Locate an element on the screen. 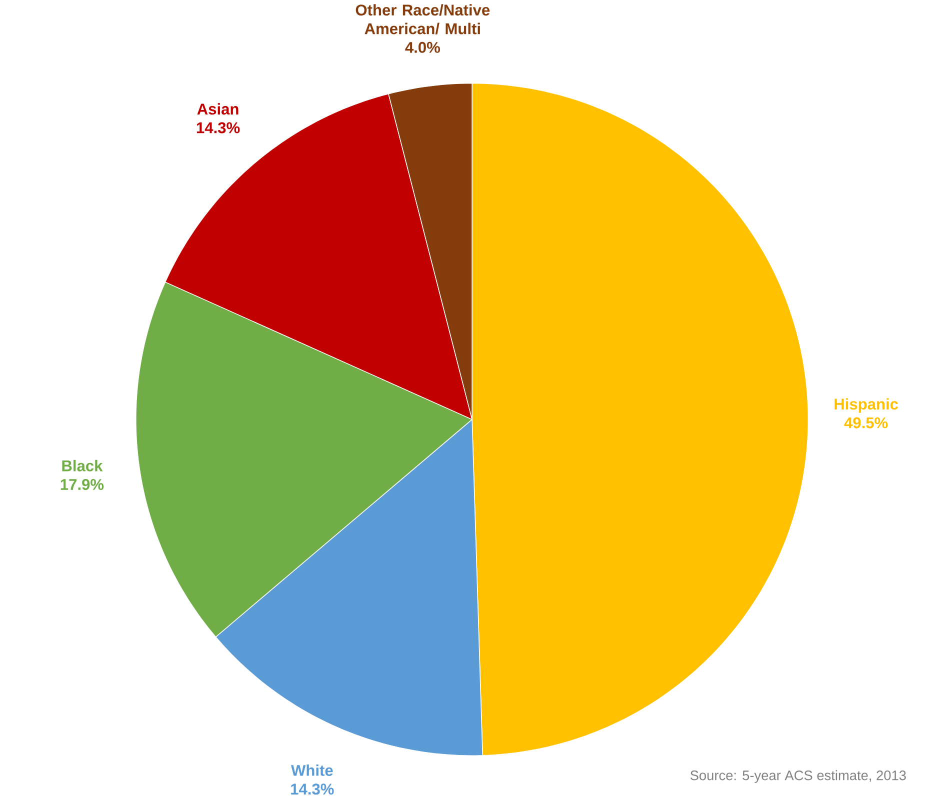 Image resolution: width=948 pixels, height=799 pixels. data-label: 4.0% is located at coordinates (422, 48).